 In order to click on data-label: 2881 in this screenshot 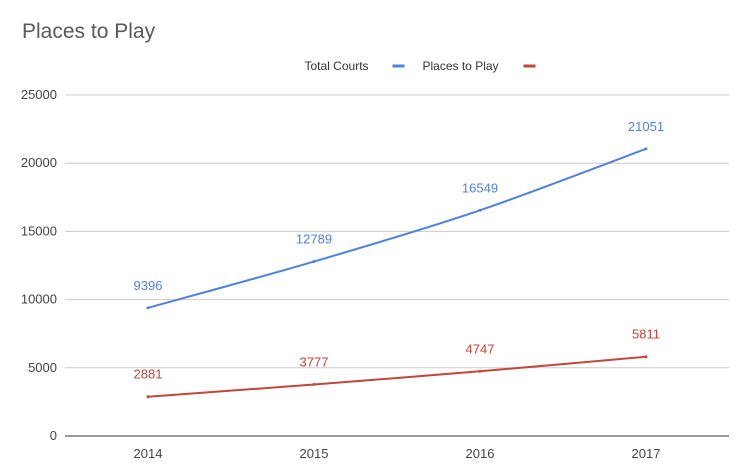, I will do `click(148, 374)`.